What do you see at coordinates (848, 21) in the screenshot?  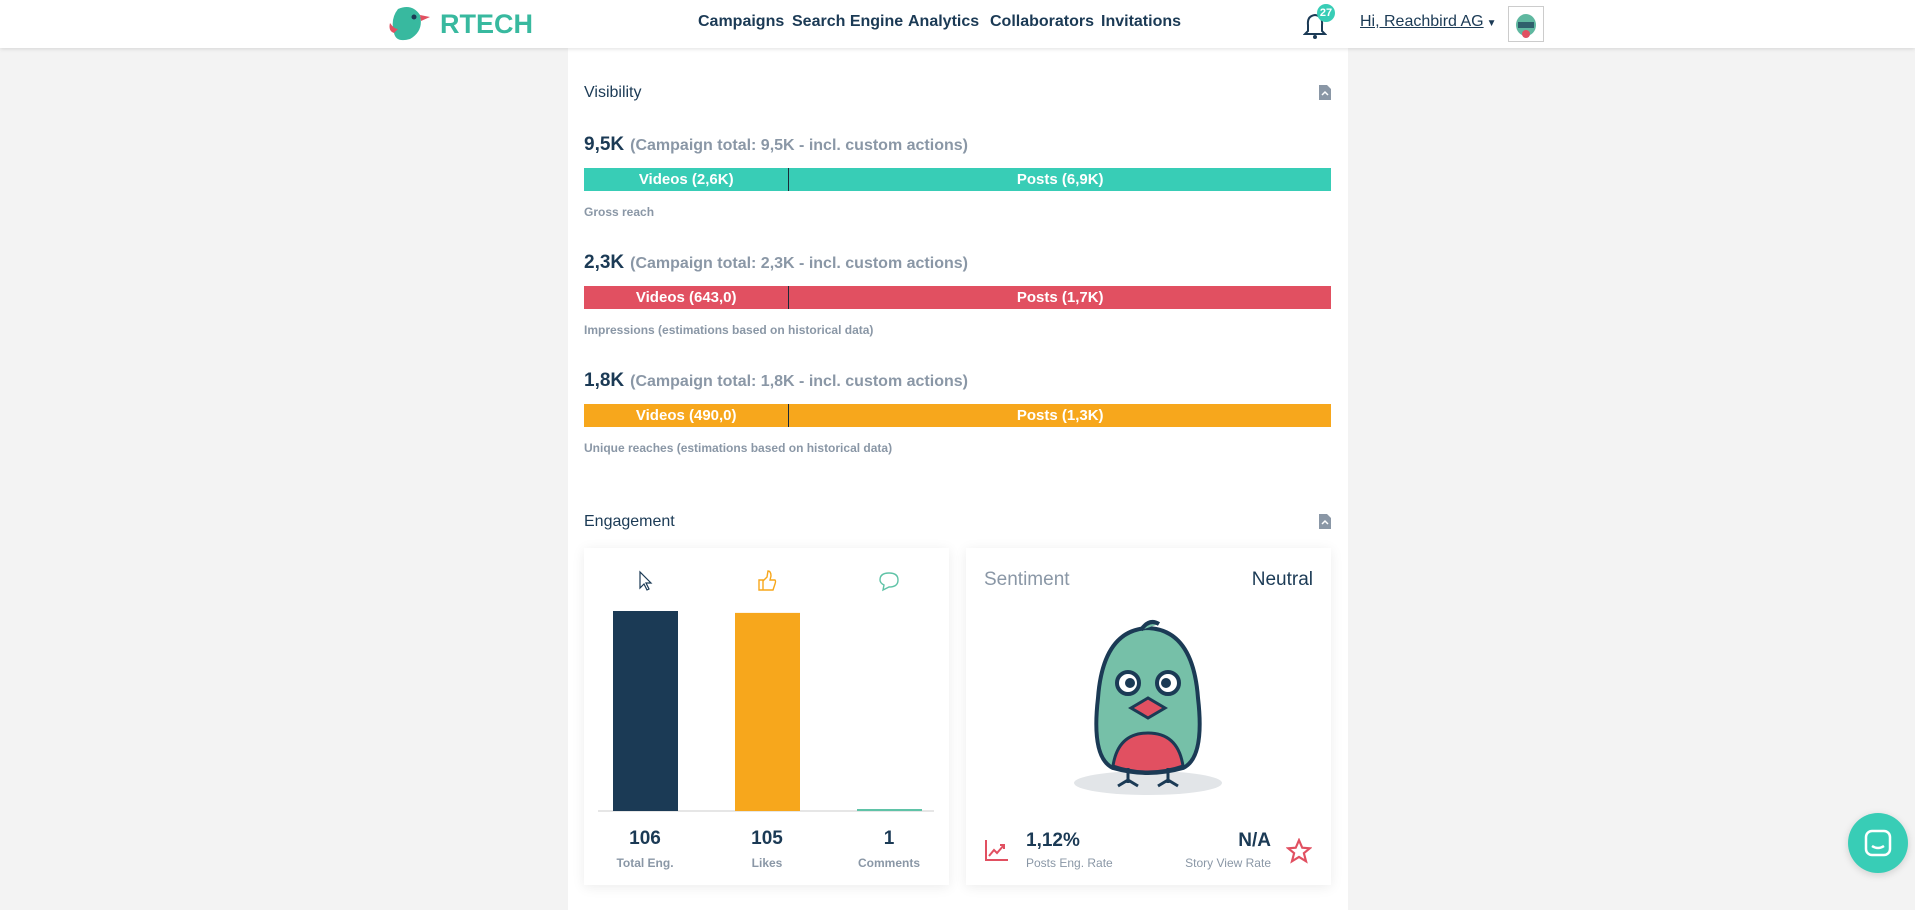 I see `nav-search-engine: Search Engine` at bounding box center [848, 21].